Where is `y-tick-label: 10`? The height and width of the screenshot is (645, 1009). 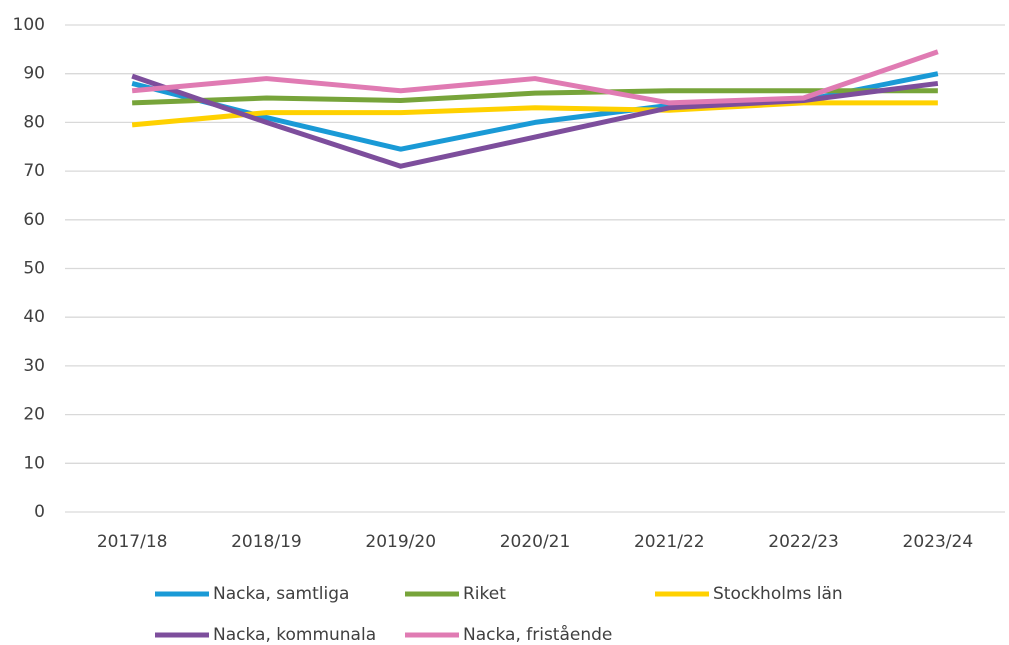 y-tick-label: 10 is located at coordinates (34, 463).